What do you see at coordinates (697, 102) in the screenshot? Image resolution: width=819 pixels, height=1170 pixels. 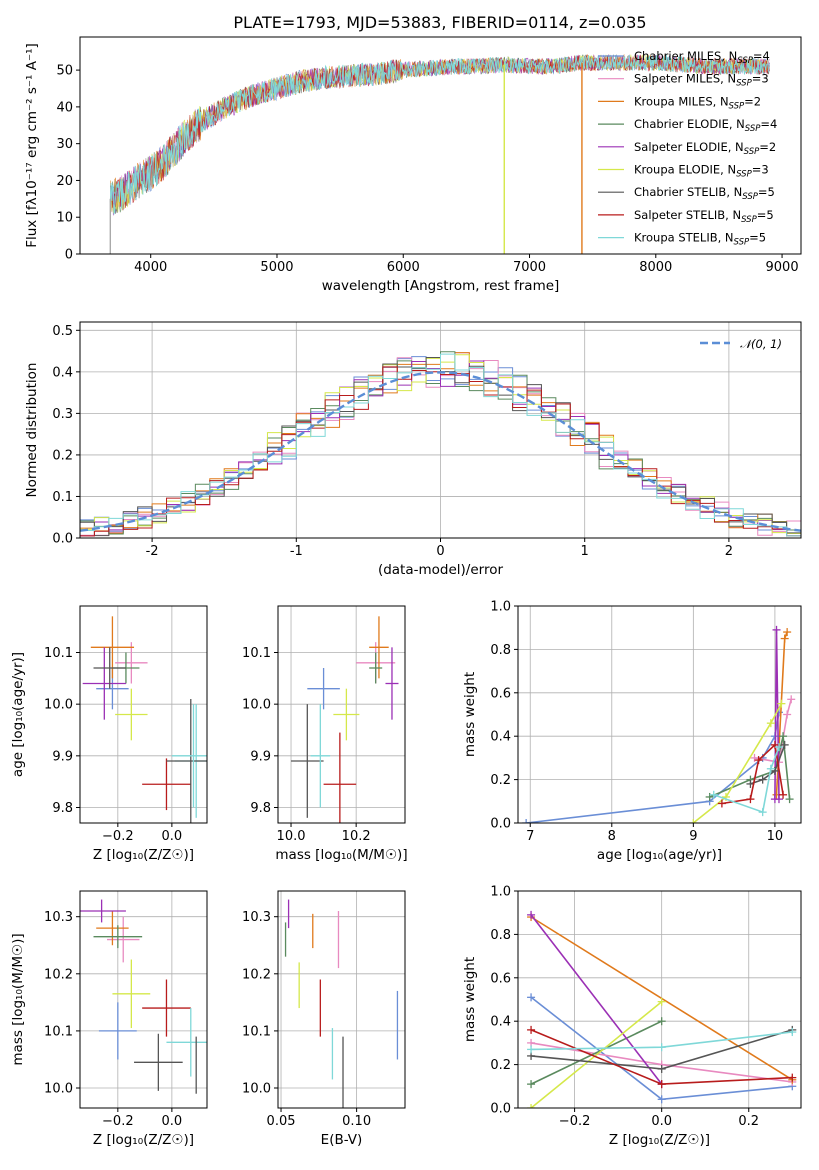 I see `legend-label: Kroupa MILES, NSSP=2` at bounding box center [697, 102].